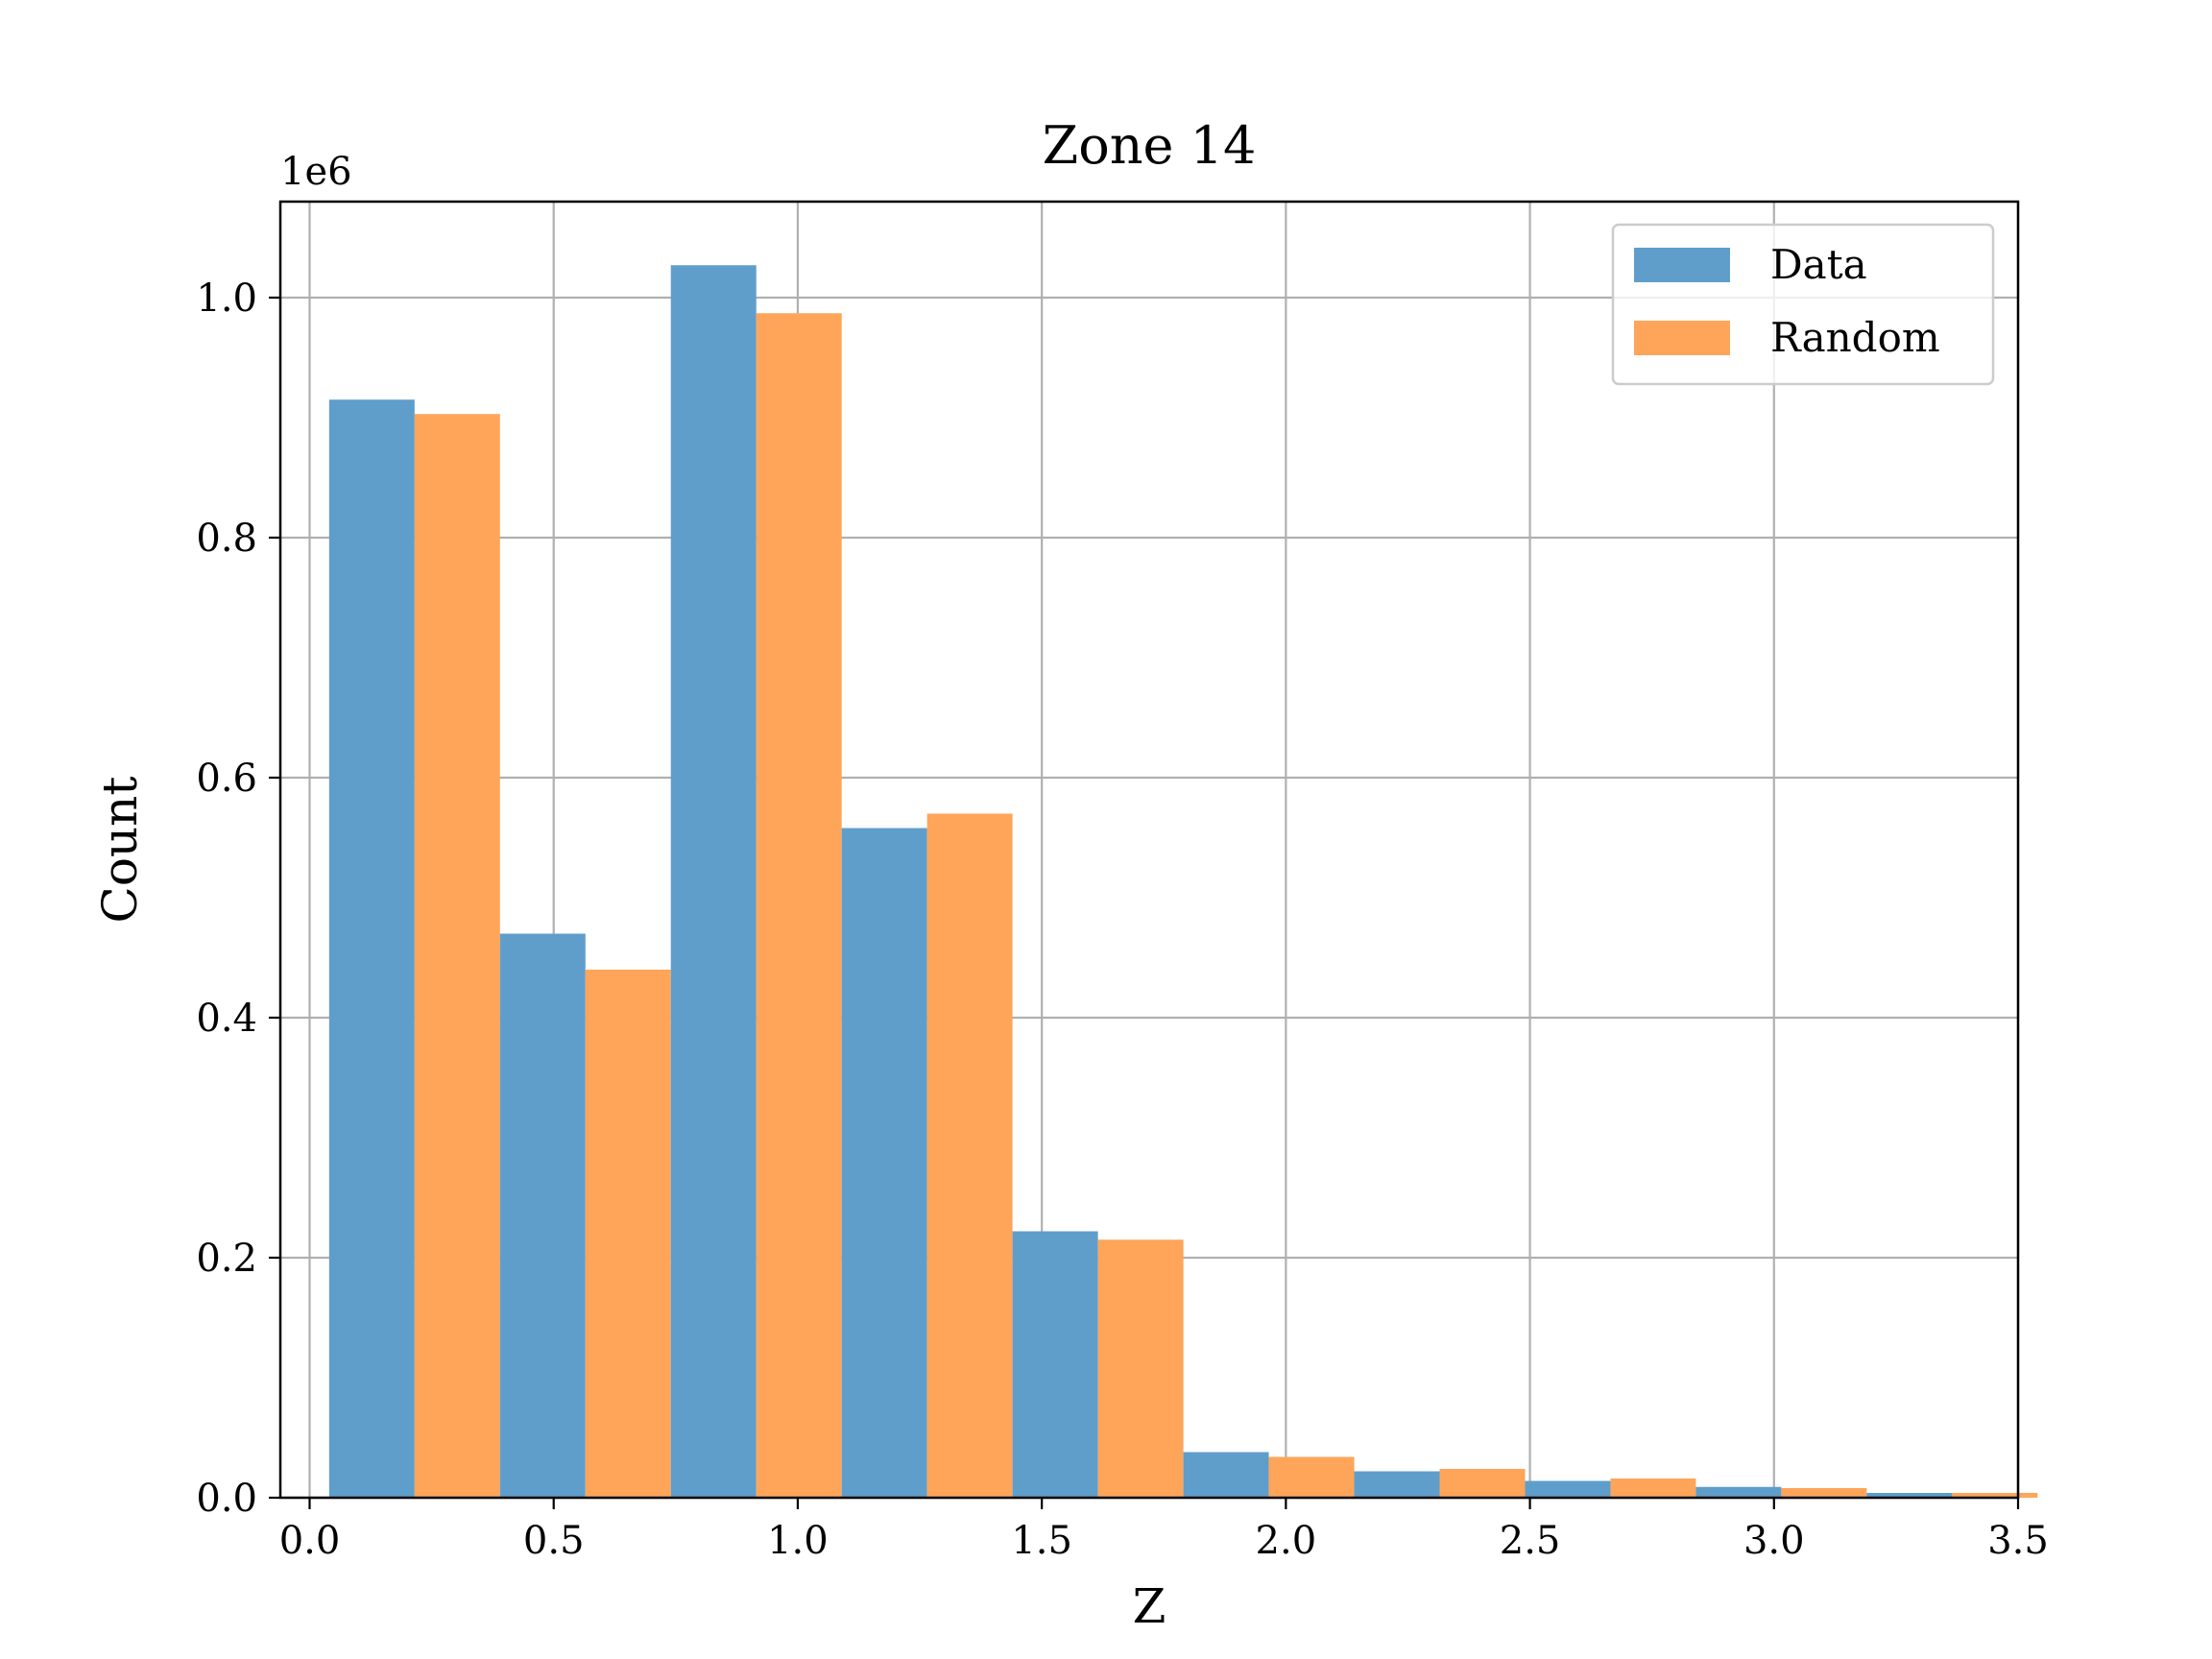 This screenshot has height=1659, width=2212. I want to click on x-tick-label: 1.5, so click(1041, 1541).